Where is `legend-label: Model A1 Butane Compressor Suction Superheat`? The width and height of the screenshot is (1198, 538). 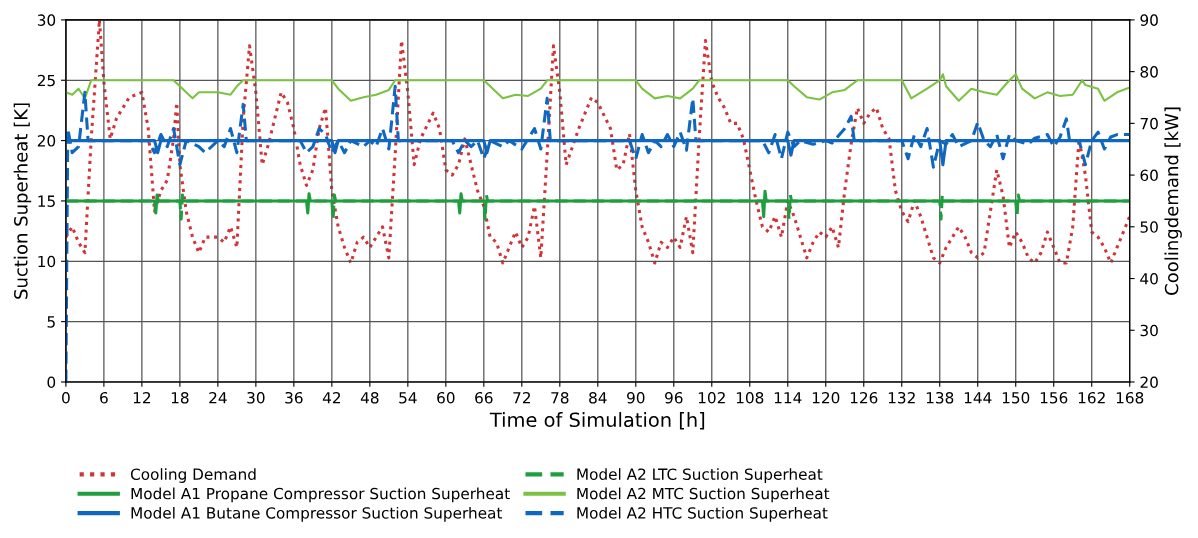 legend-label: Model A1 Butane Compressor Suction Superheat is located at coordinates (317, 514).